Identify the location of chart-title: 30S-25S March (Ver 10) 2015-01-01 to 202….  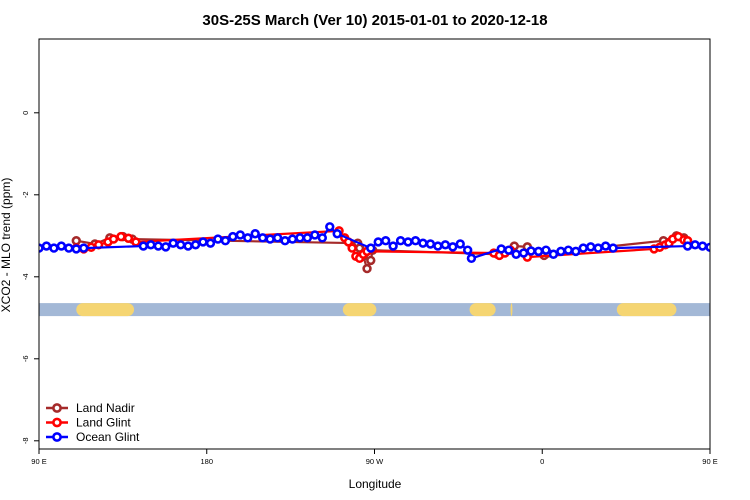
(374, 20).